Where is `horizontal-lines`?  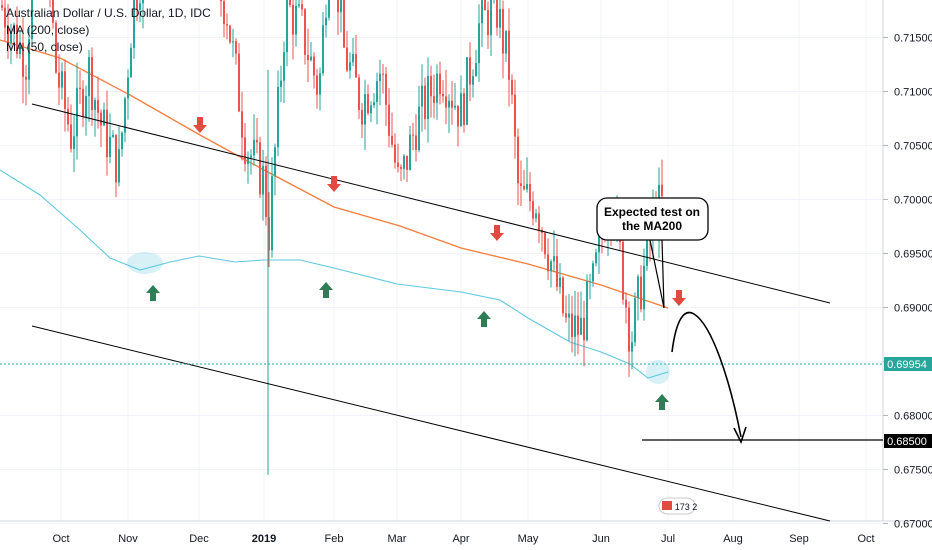 horizontal-lines is located at coordinates (441, 402).